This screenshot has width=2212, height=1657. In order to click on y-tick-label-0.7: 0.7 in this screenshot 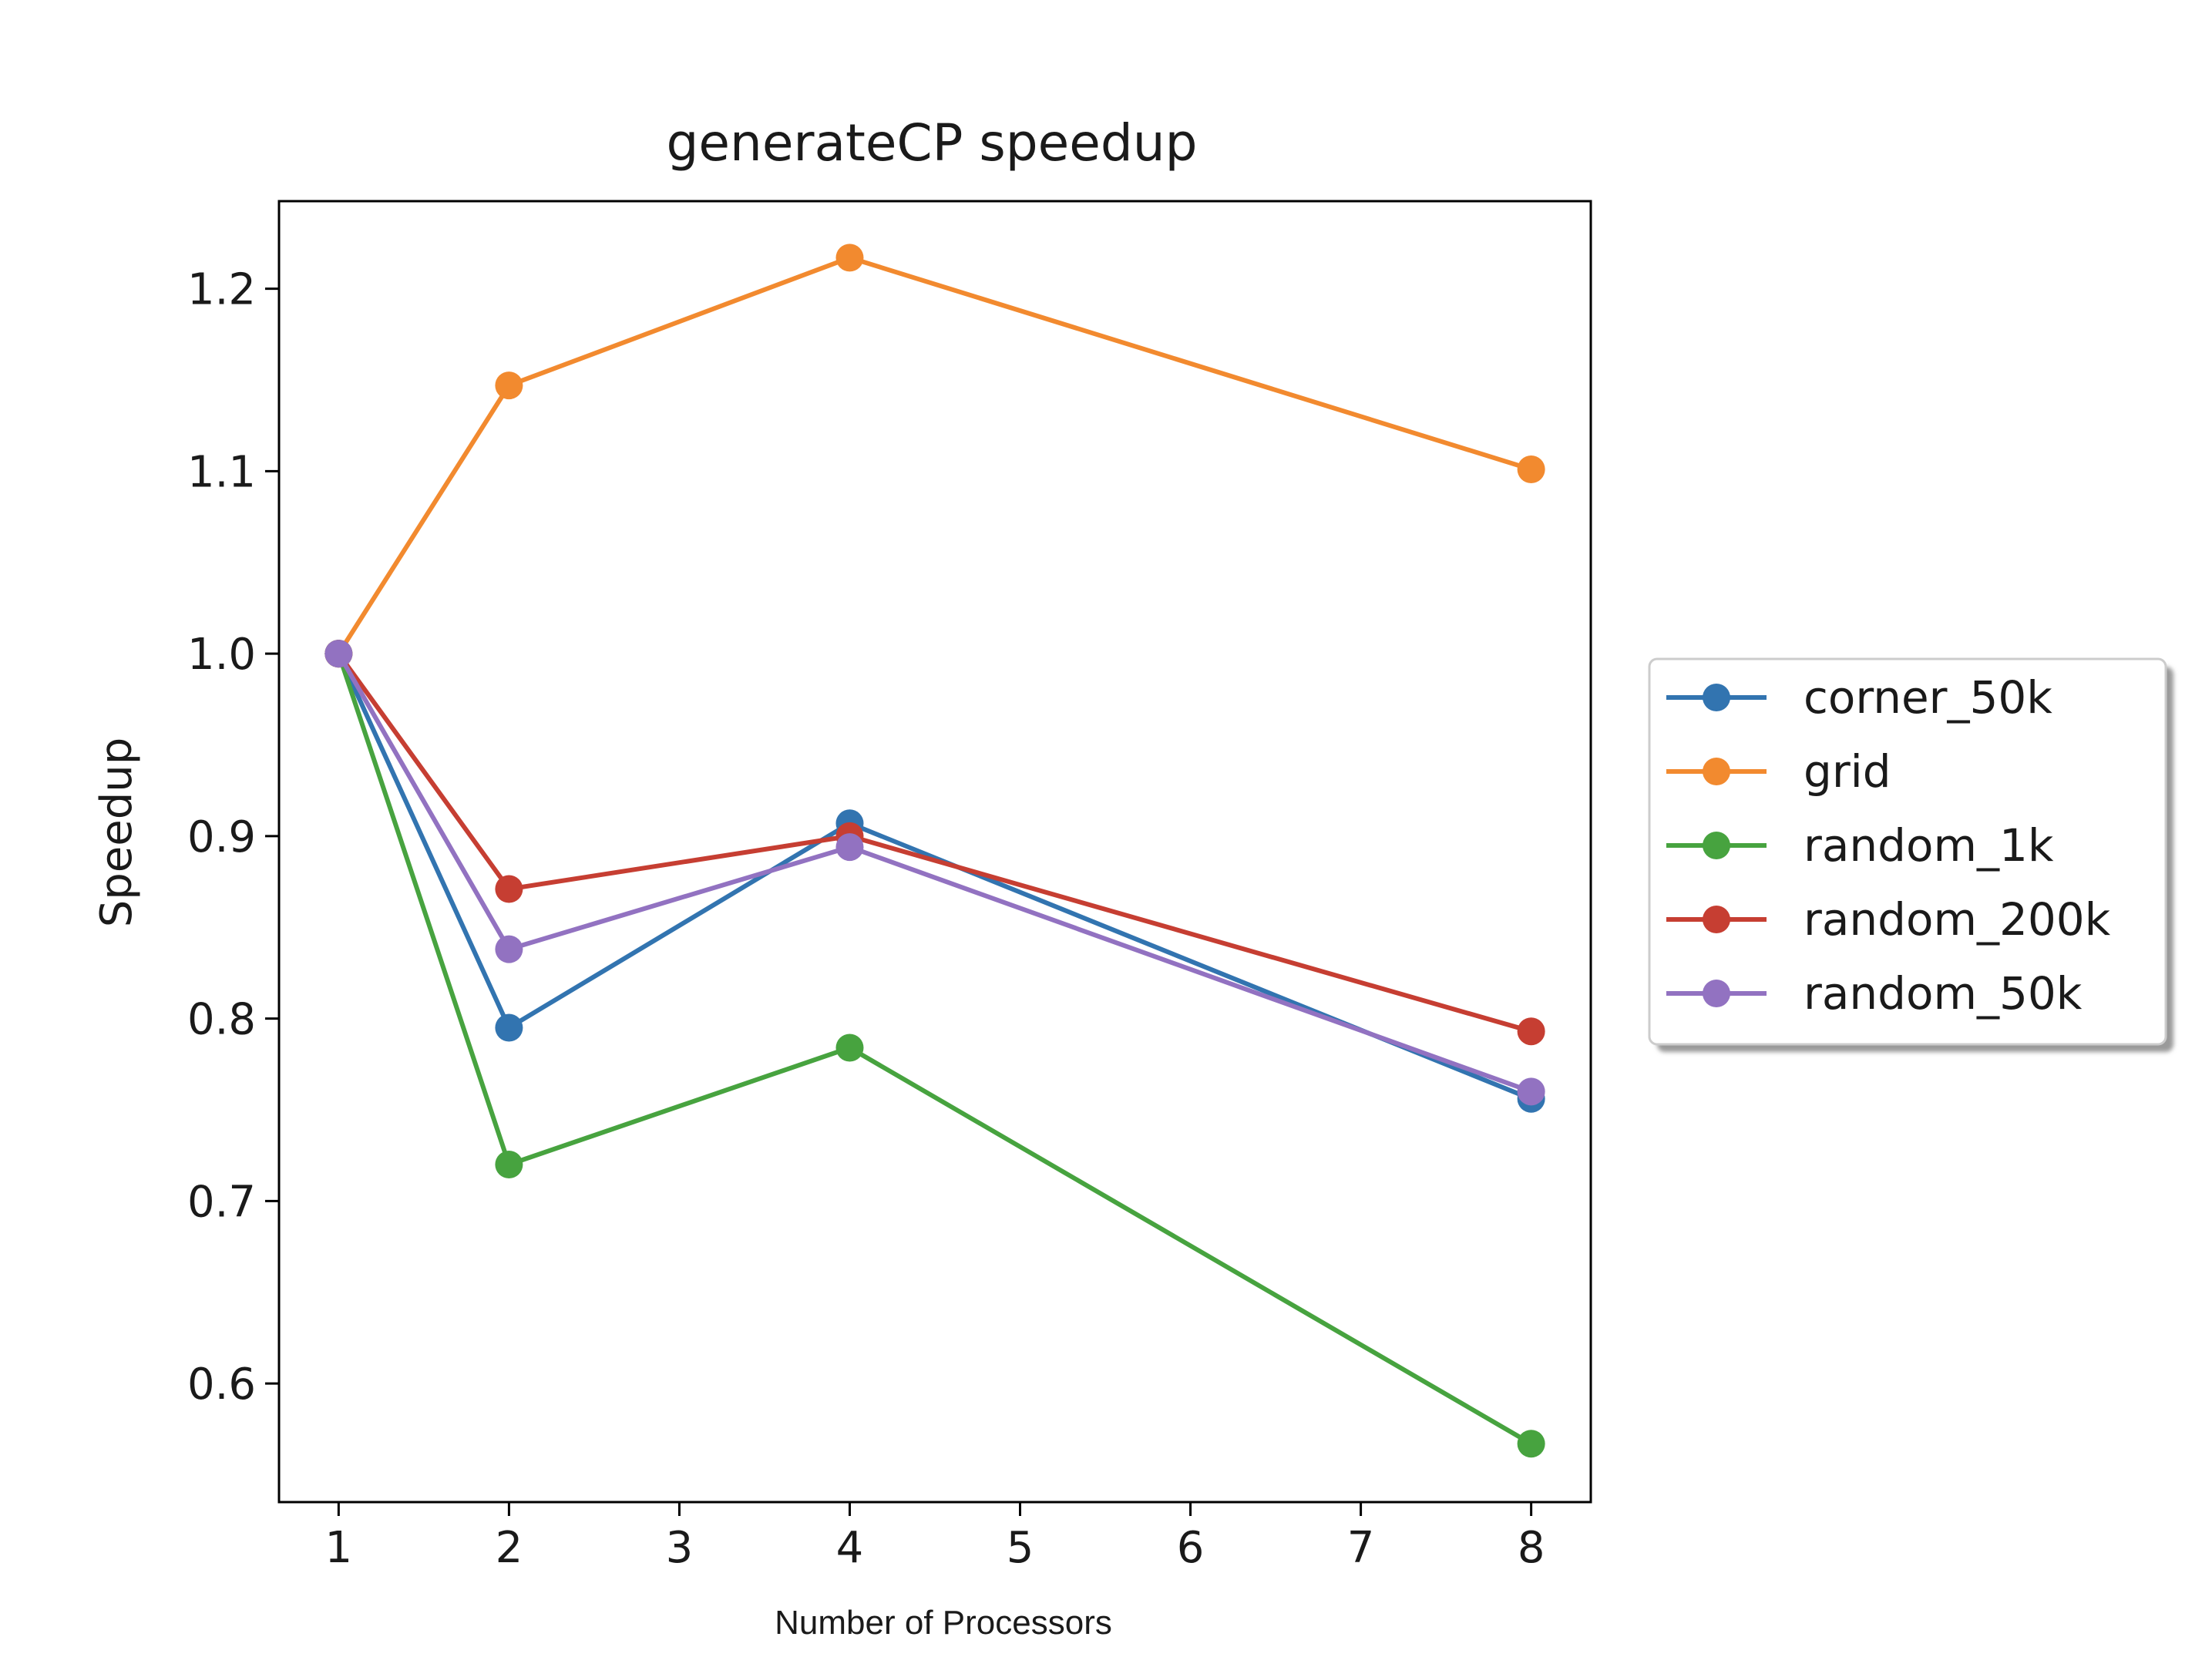, I will do `click(222, 1202)`.